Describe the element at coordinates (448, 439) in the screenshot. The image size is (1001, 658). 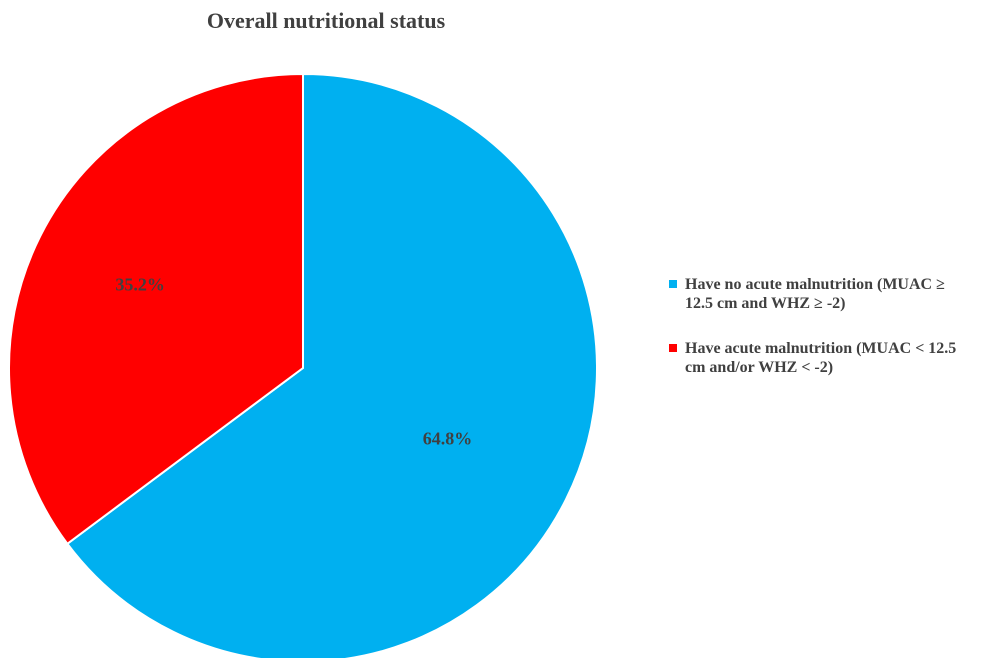
I see `data-label-no-acute-malnutrition: 64.8%` at that location.